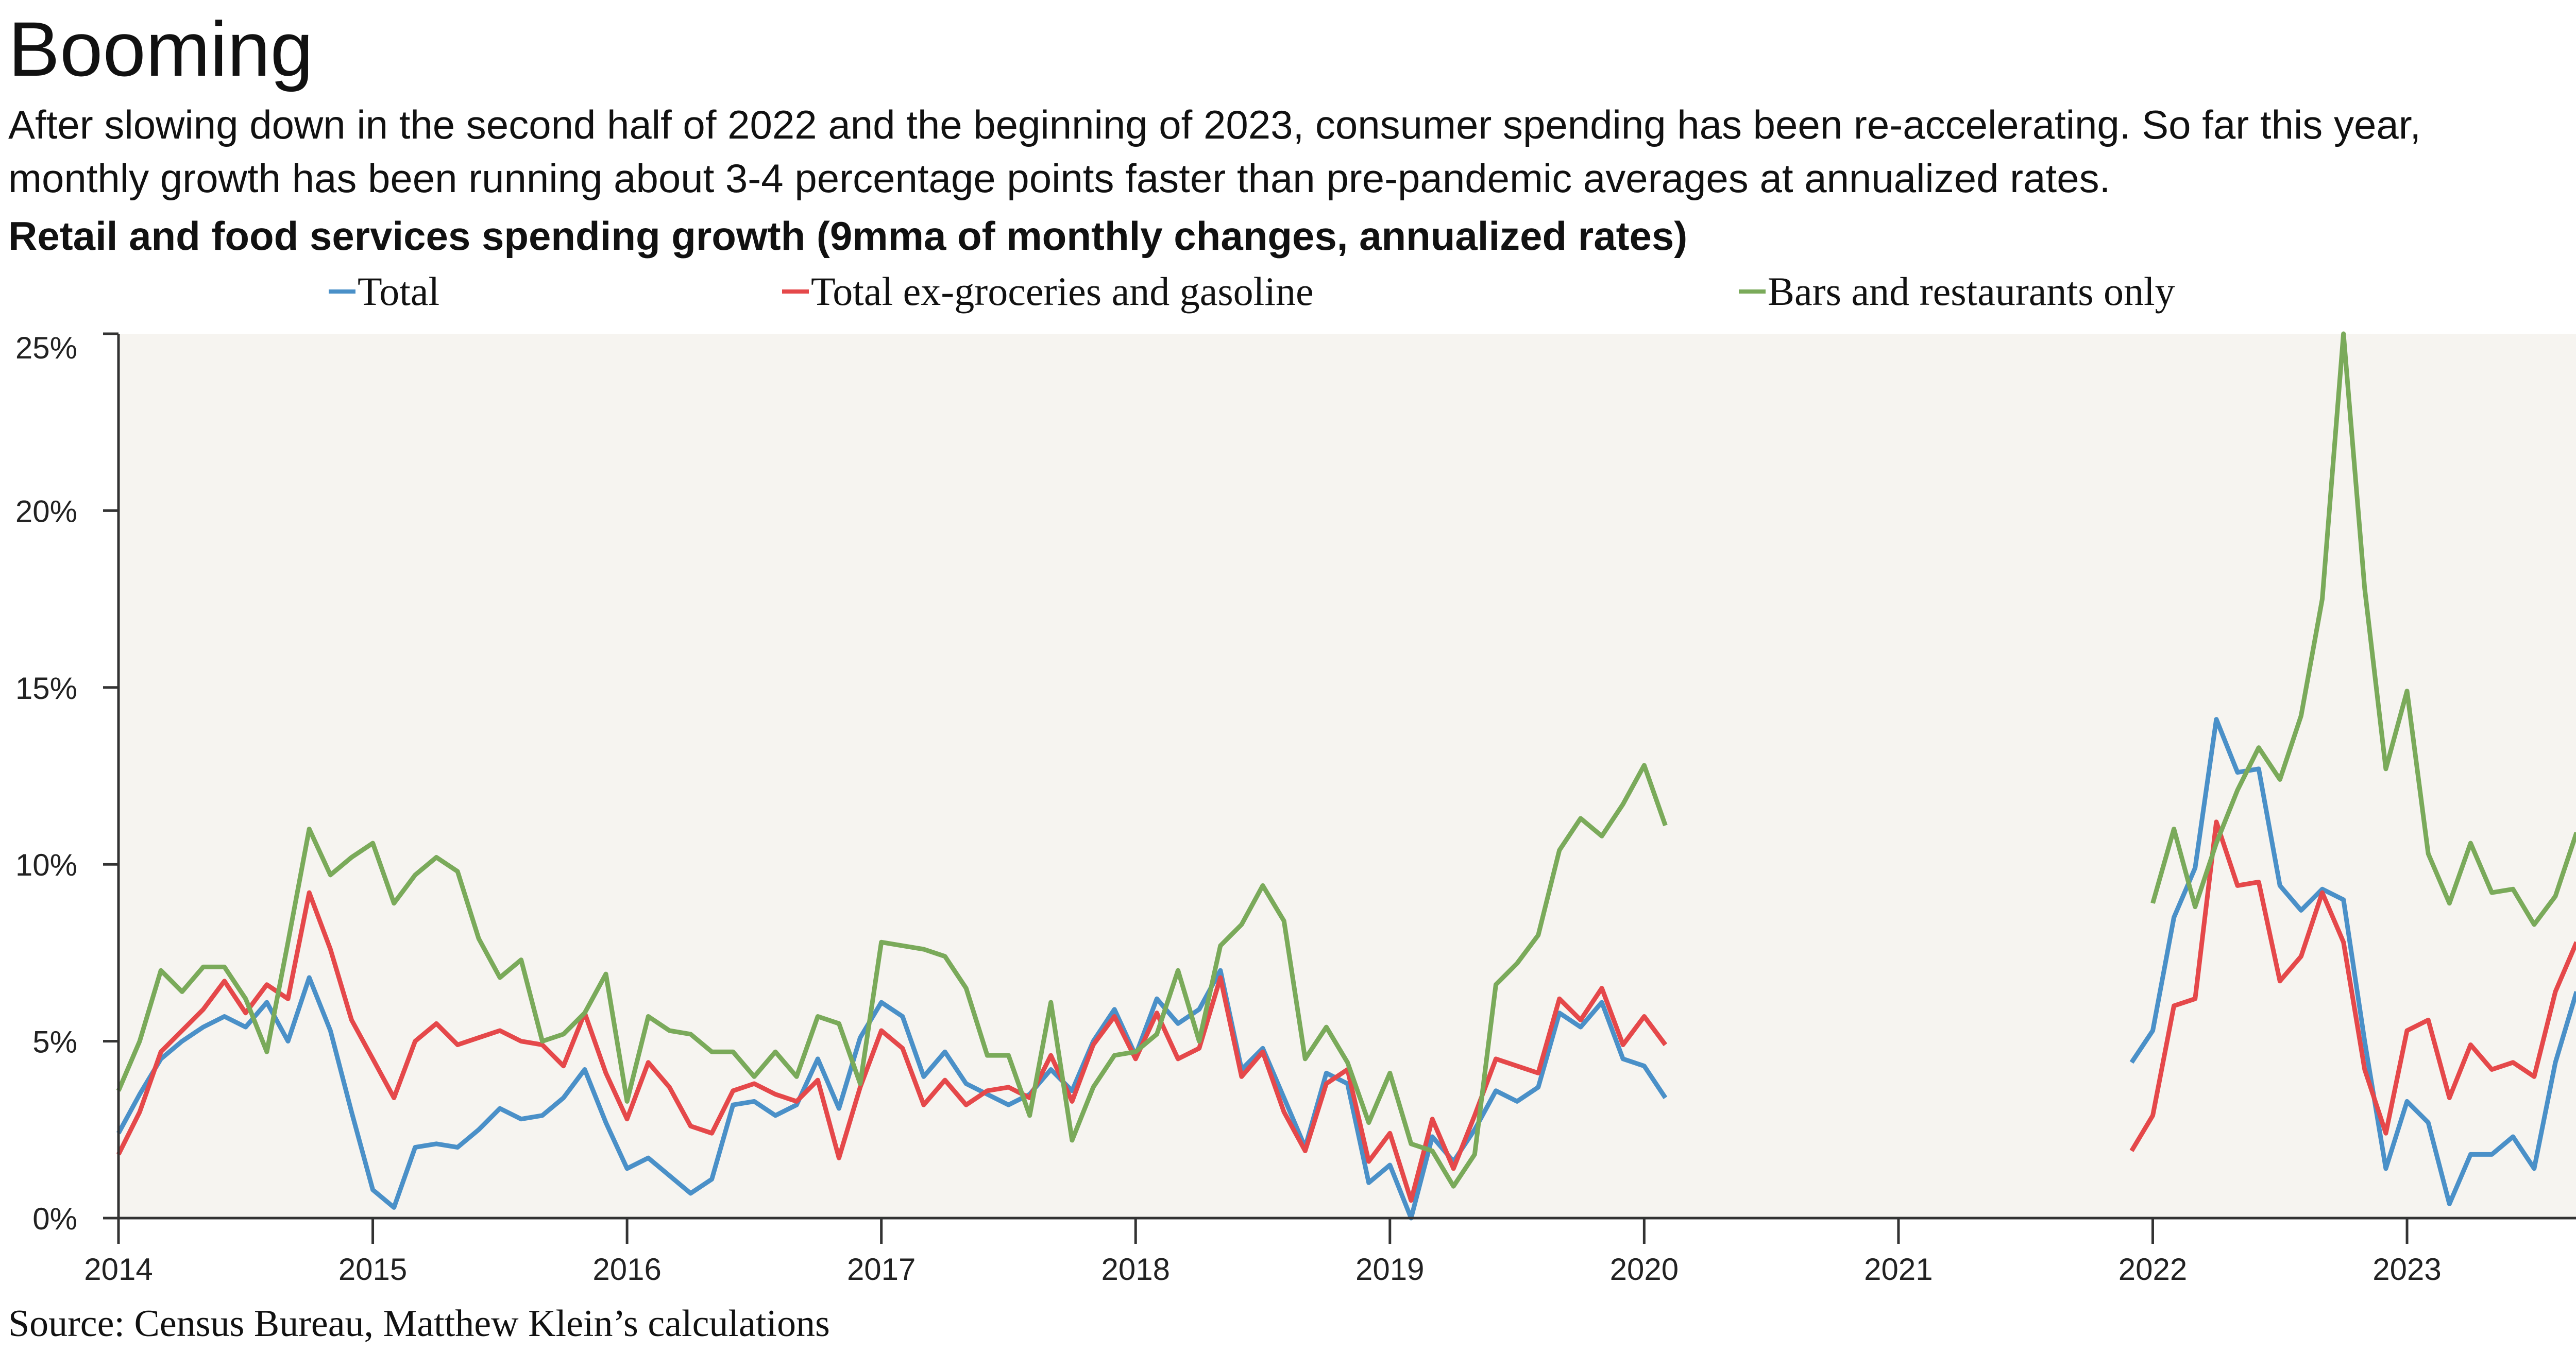  What do you see at coordinates (626, 1270) in the screenshot?
I see `x-tick-label: 2016` at bounding box center [626, 1270].